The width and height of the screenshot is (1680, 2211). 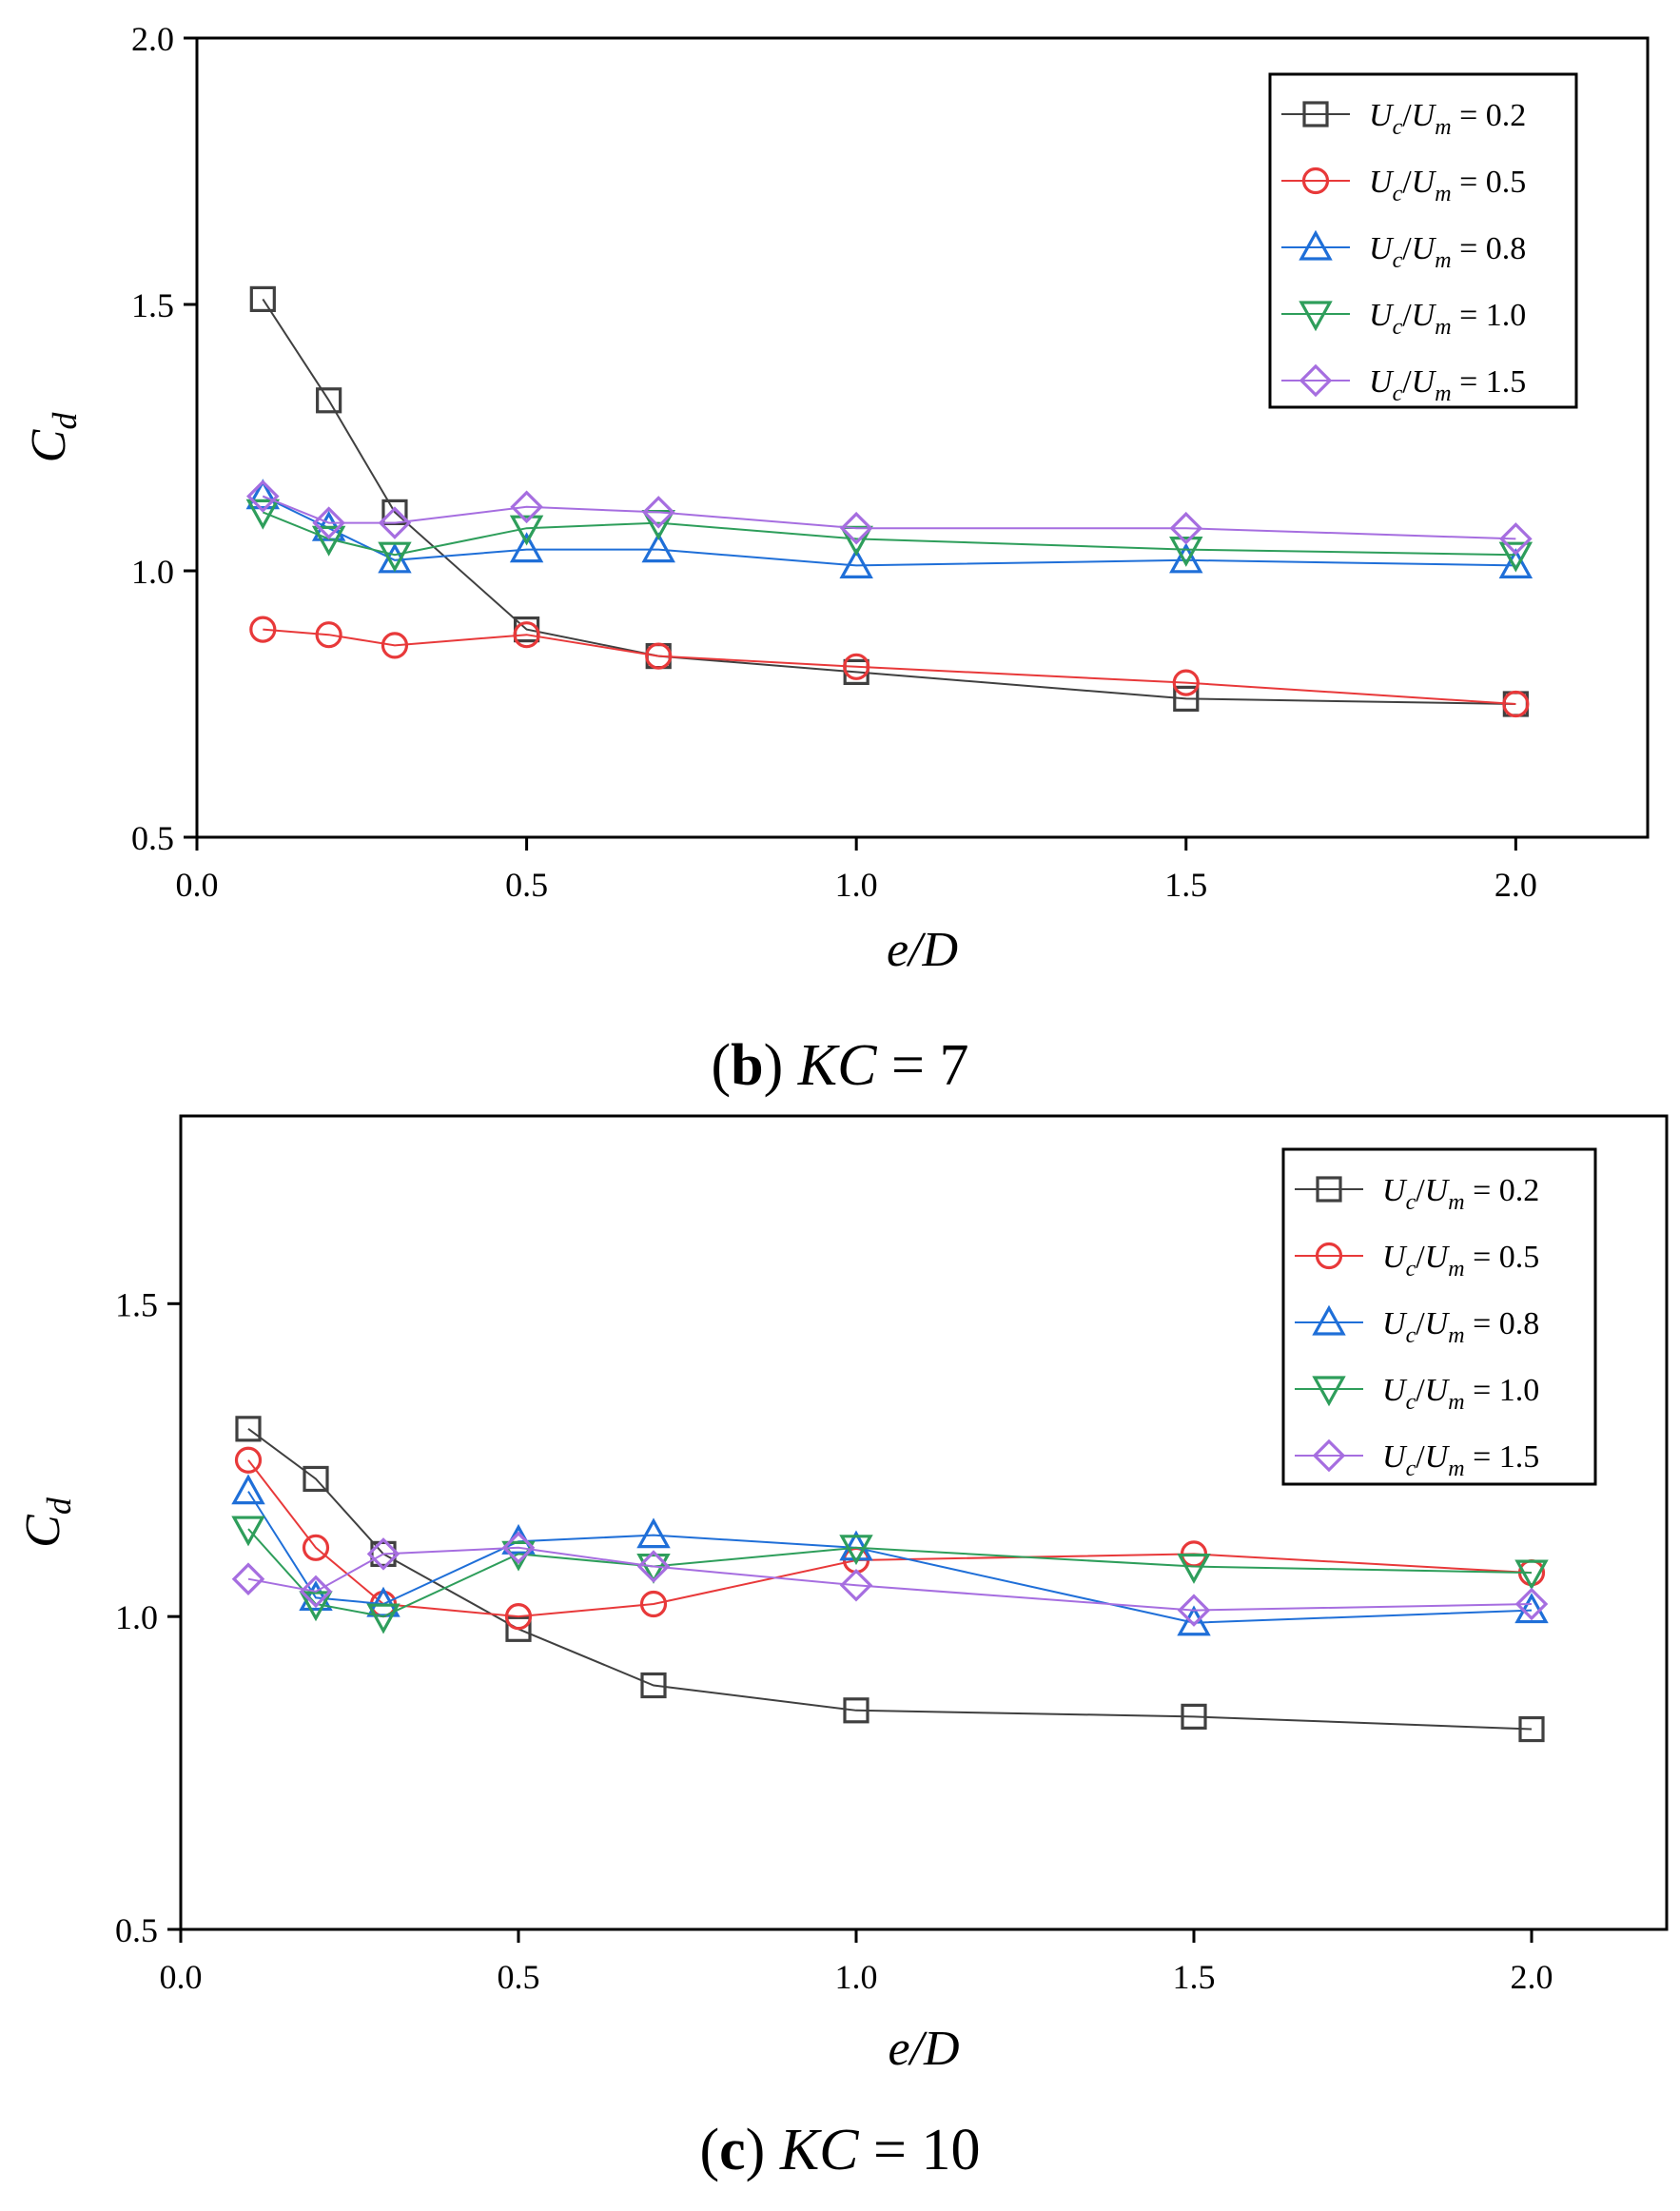 I want to click on y-tick-label: 1.5, so click(x=152, y=305).